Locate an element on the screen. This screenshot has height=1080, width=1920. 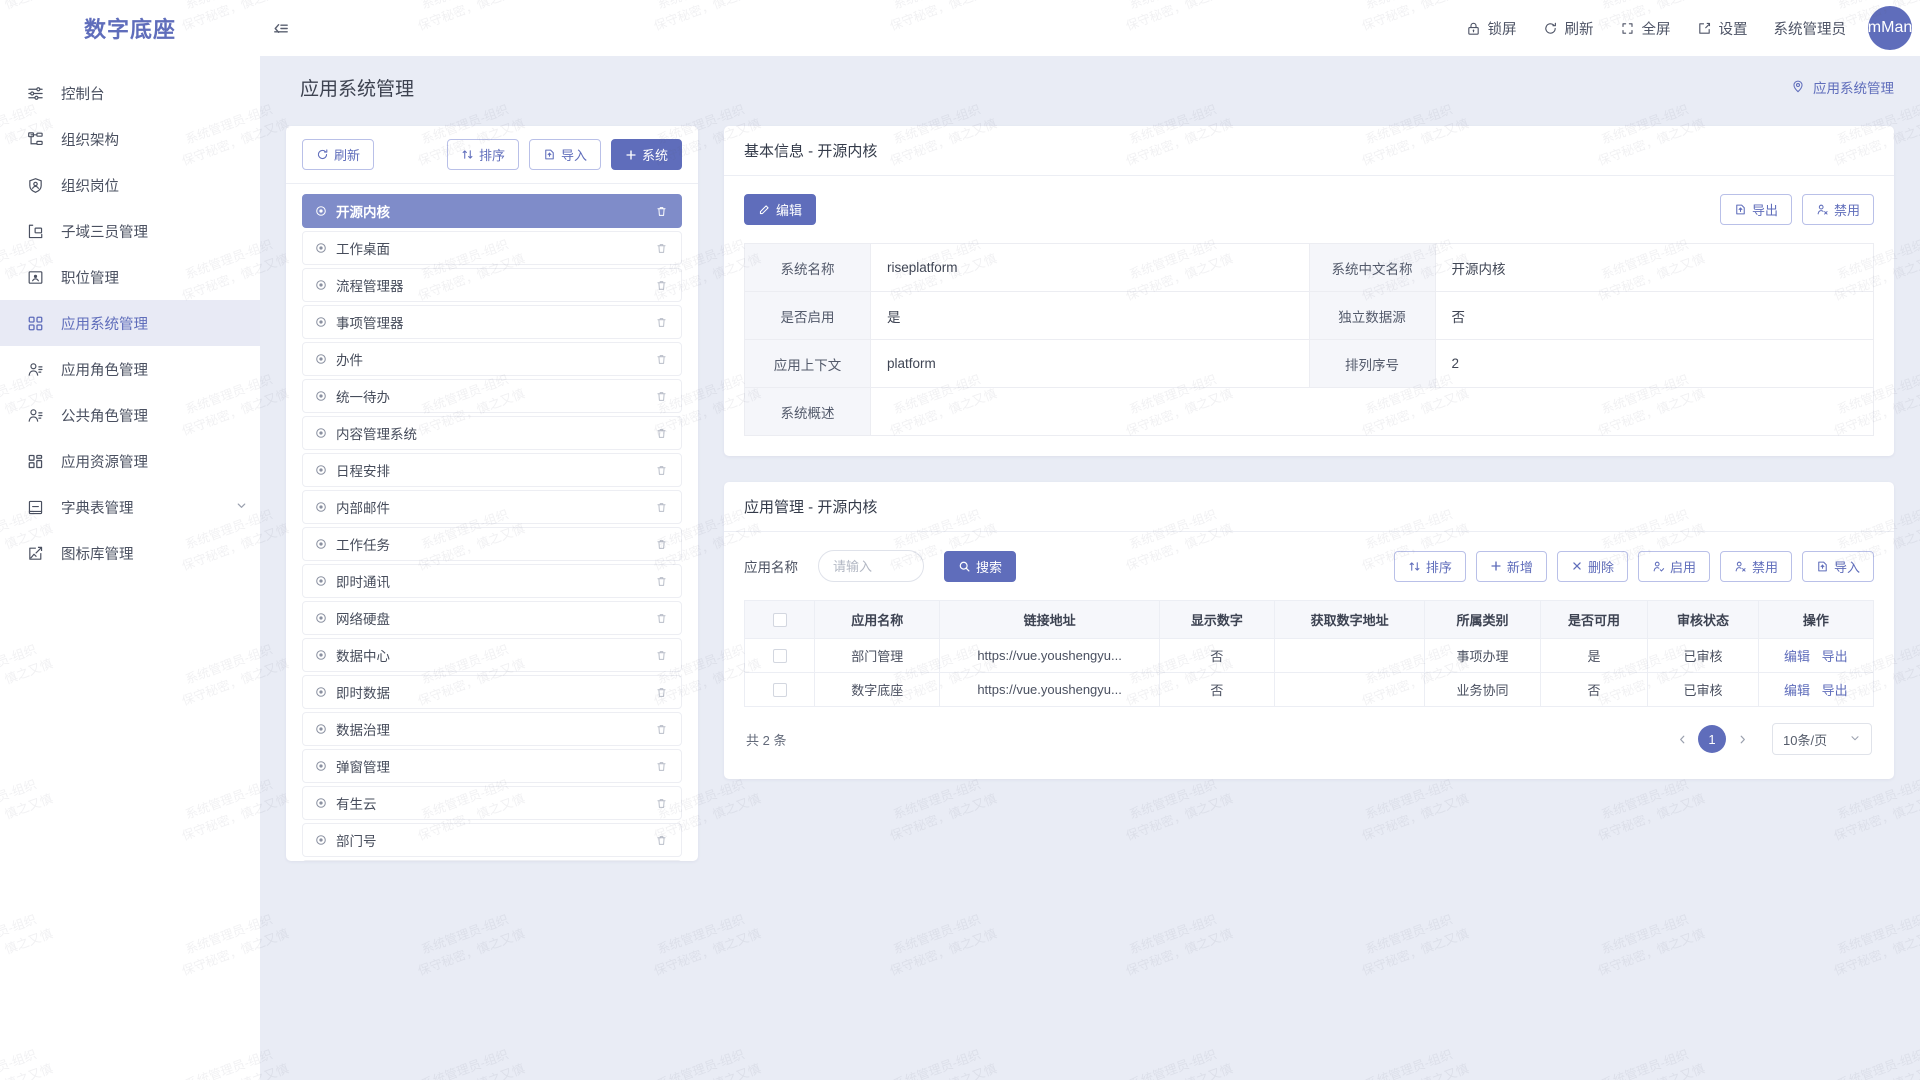
list-item: 即时数据 is located at coordinates (492, 692).